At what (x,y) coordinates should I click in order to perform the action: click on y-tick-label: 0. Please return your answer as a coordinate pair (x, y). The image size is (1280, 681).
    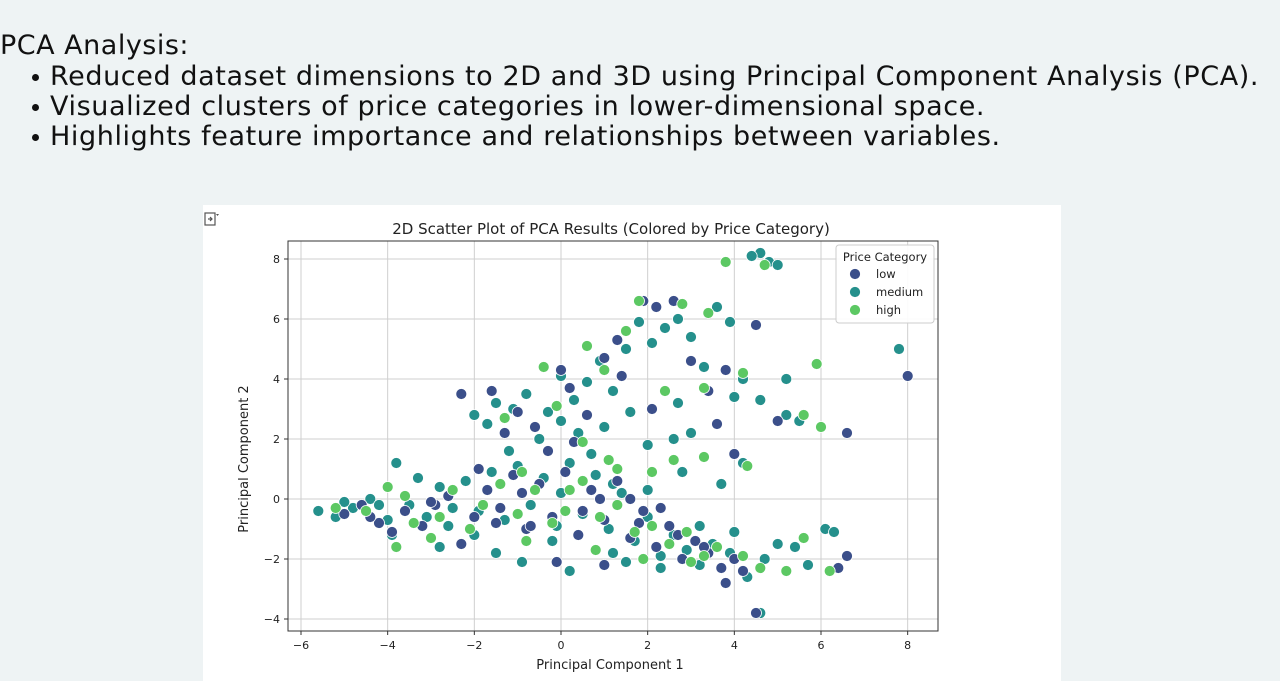
    Looking at the image, I should click on (276, 499).